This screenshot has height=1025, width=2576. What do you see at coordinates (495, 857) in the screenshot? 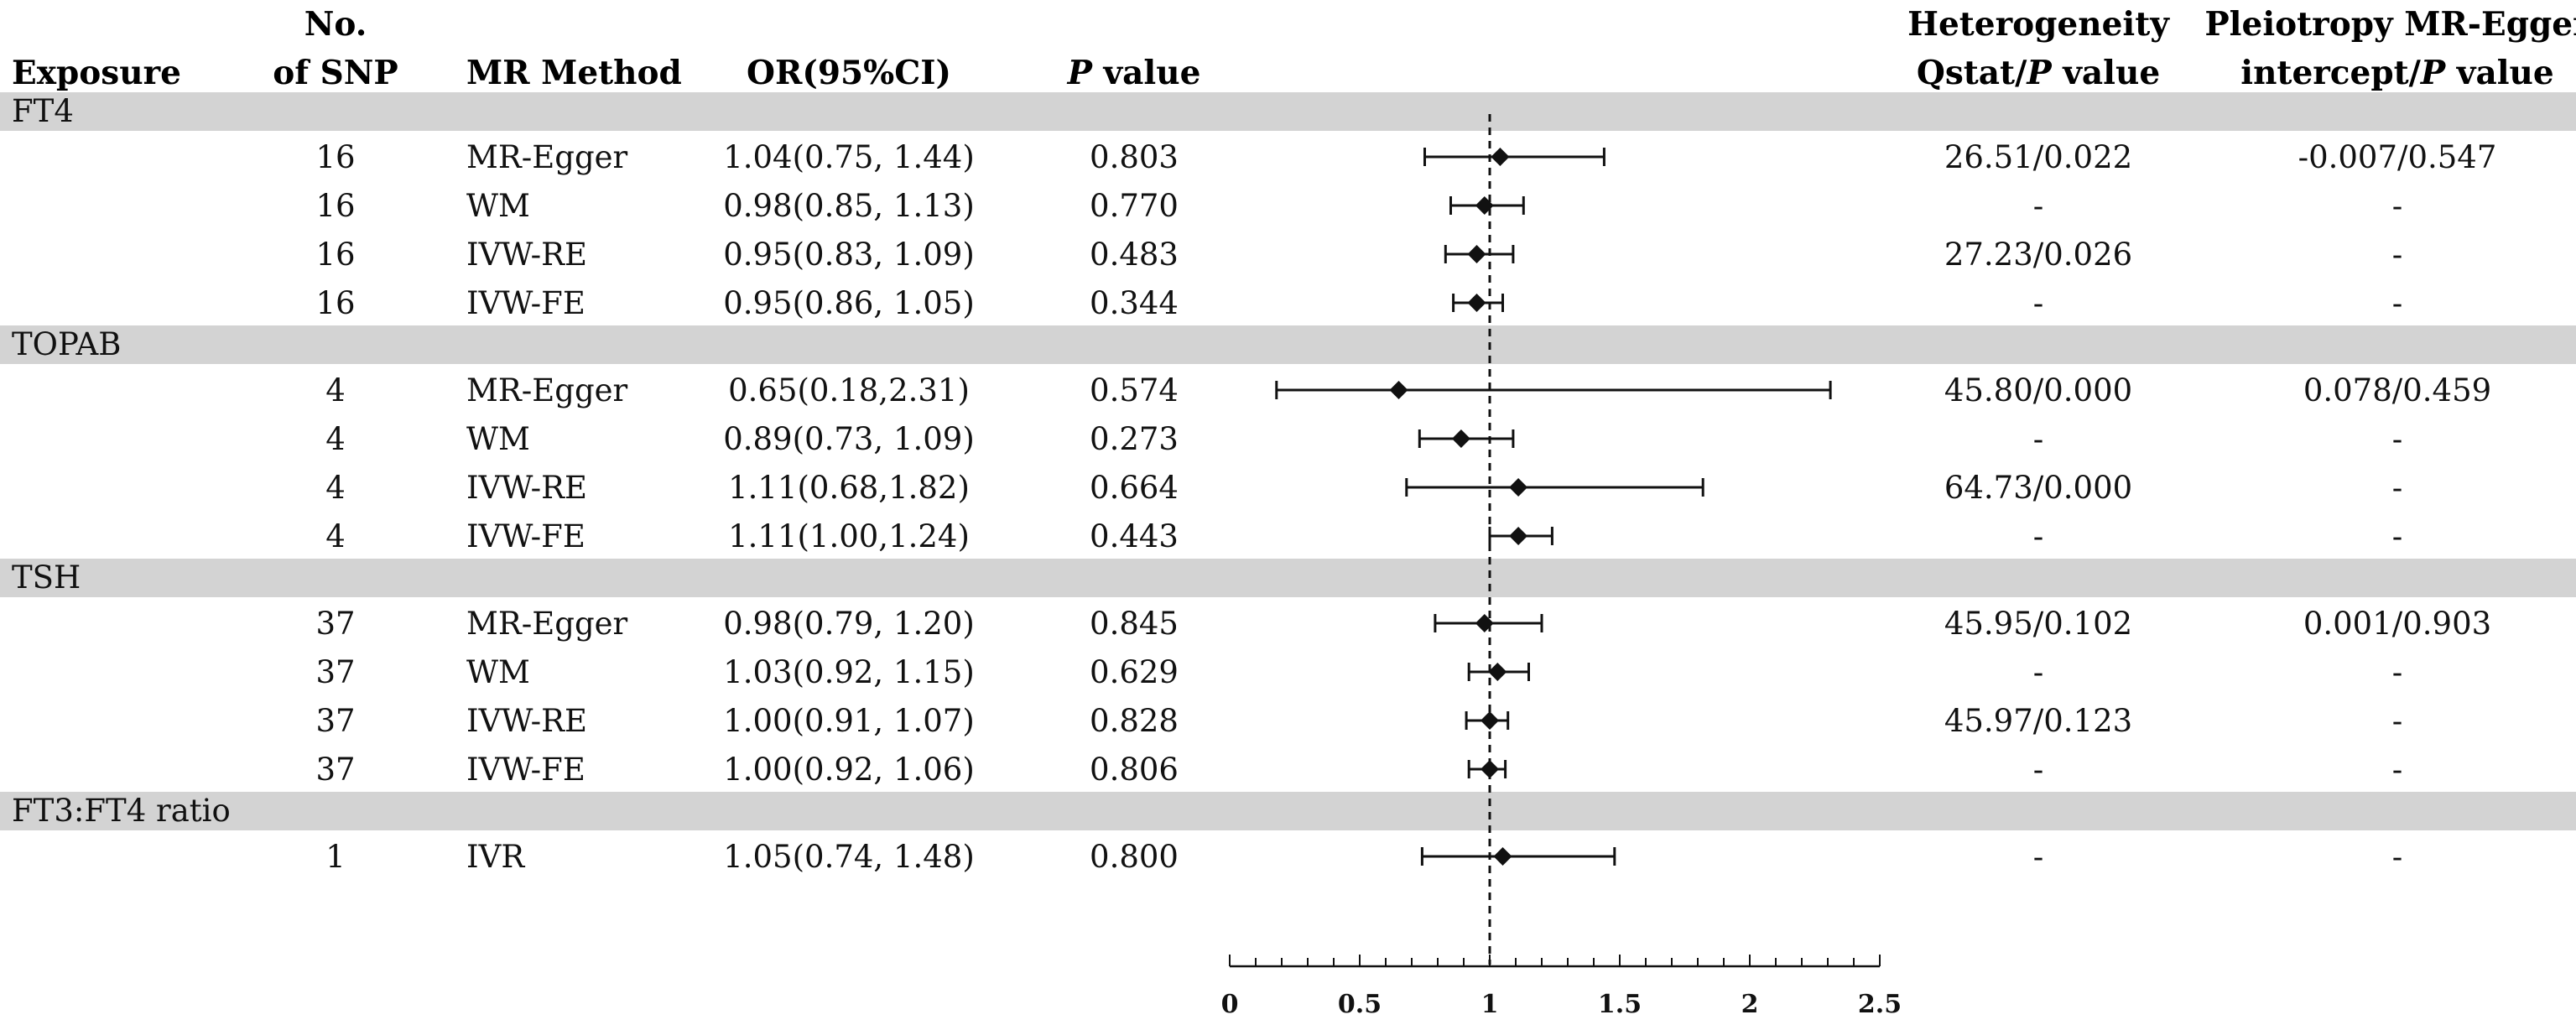
I see `method-cell: IVR` at bounding box center [495, 857].